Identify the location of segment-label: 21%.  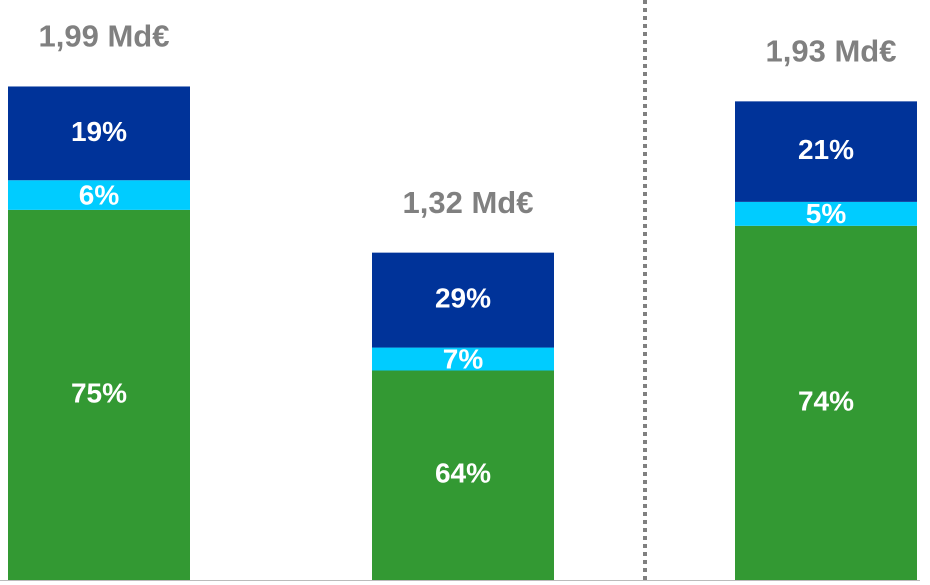
(826, 149).